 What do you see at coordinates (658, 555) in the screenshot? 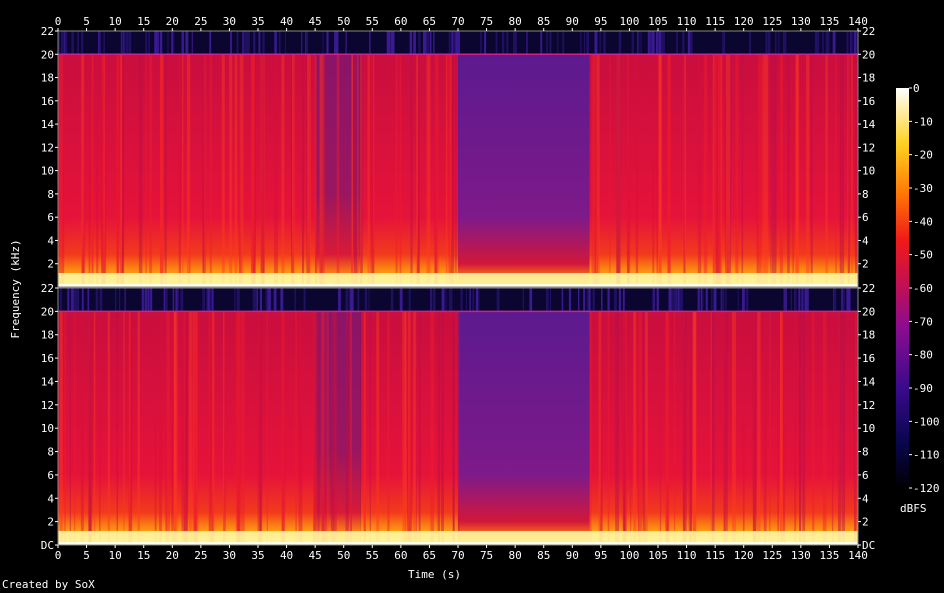
I see `x-tick-label: 105` at bounding box center [658, 555].